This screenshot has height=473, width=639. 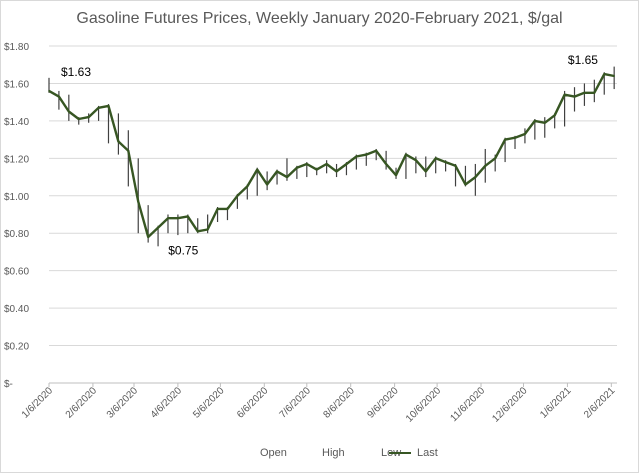 What do you see at coordinates (427, 453) in the screenshot?
I see `legend-label-last: Last` at bounding box center [427, 453].